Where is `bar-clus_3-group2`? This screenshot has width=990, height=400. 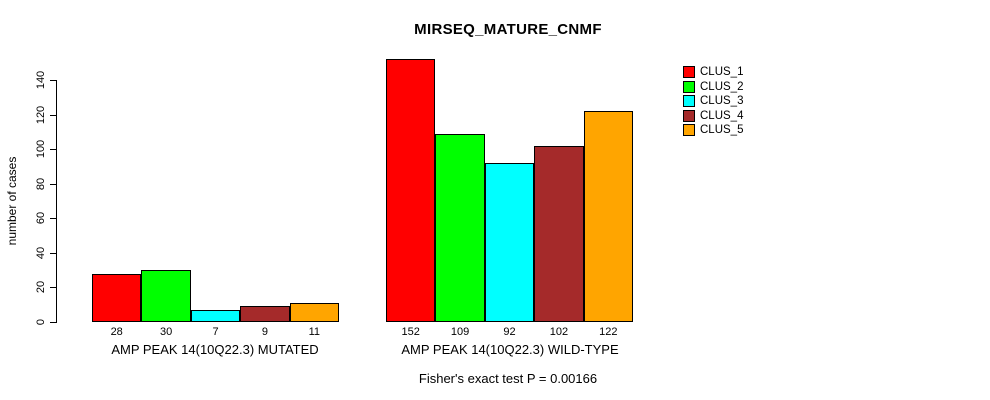
bar-clus_3-group2 is located at coordinates (509, 242).